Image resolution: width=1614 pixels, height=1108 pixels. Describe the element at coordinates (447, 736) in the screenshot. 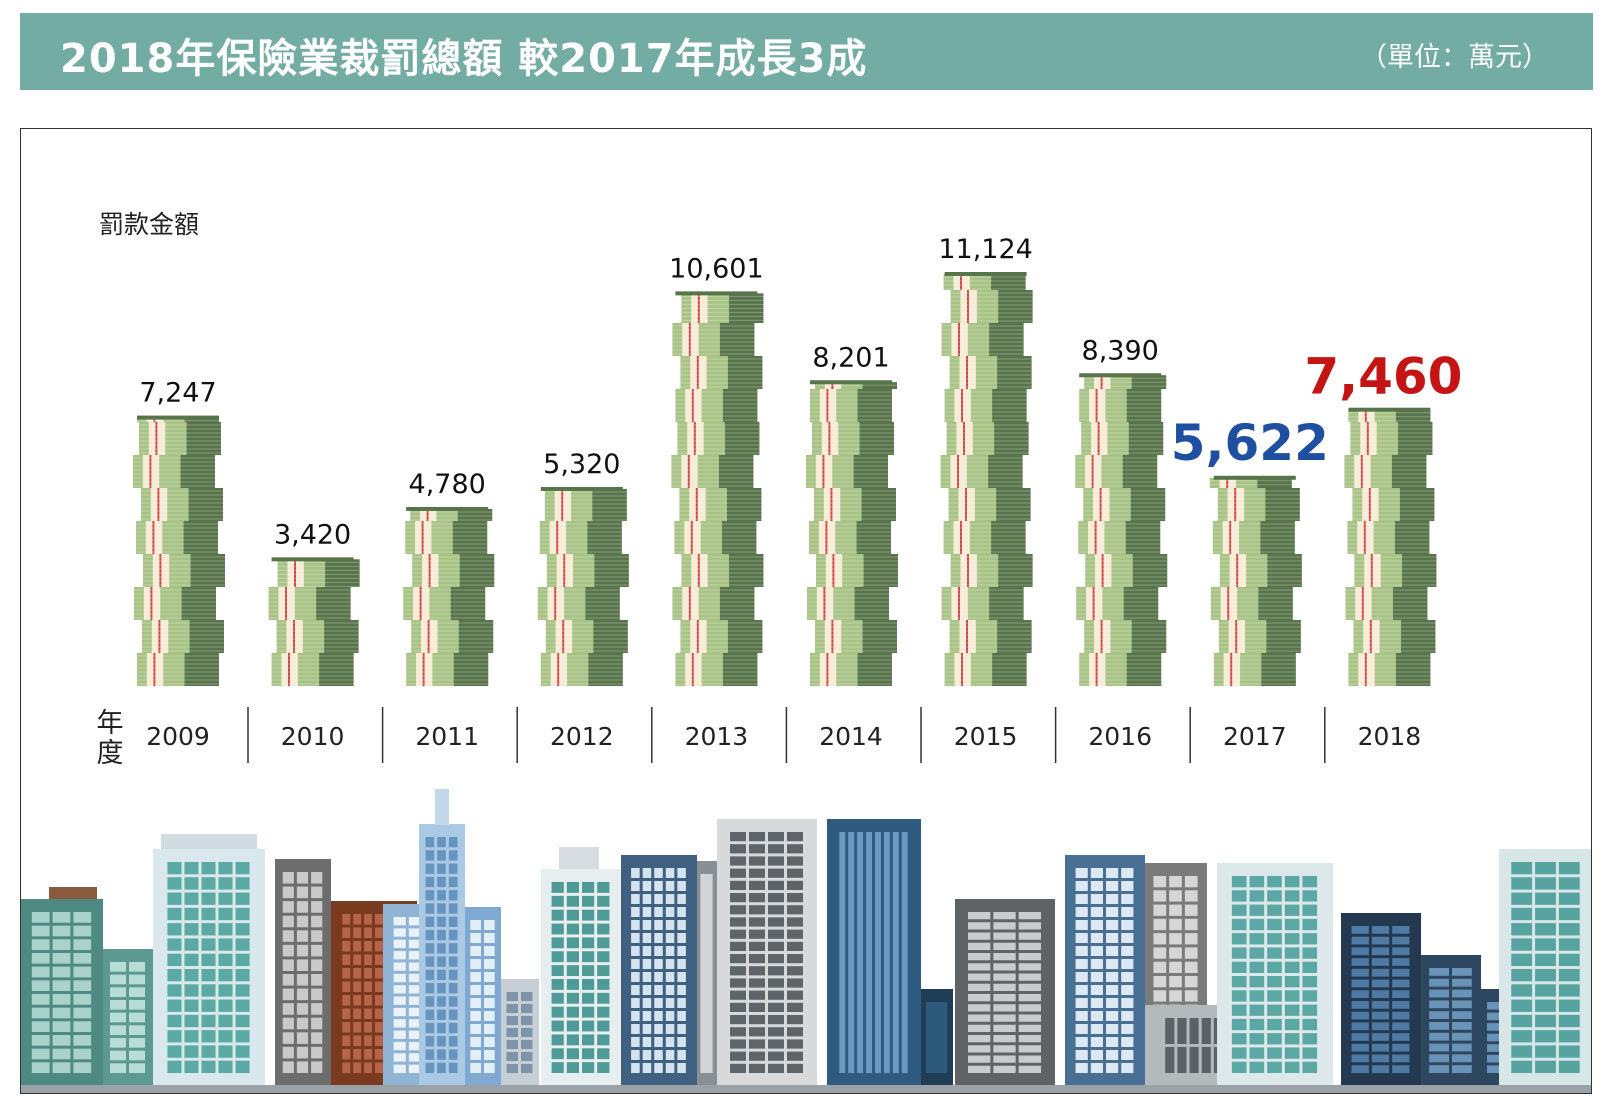

I see `x-tick-label: 2011` at that location.